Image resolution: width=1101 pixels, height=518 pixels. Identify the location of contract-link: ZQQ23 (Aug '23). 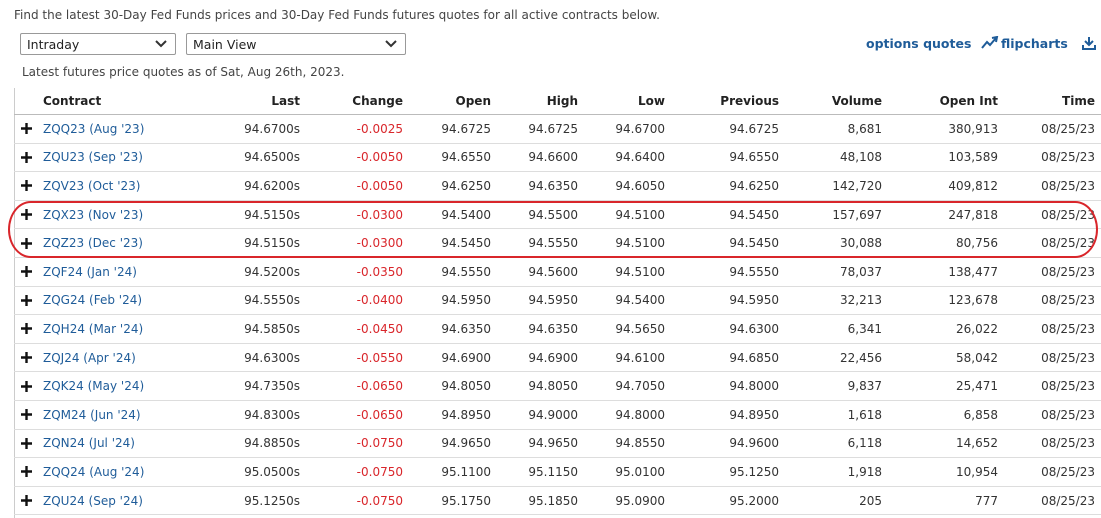
(94, 128).